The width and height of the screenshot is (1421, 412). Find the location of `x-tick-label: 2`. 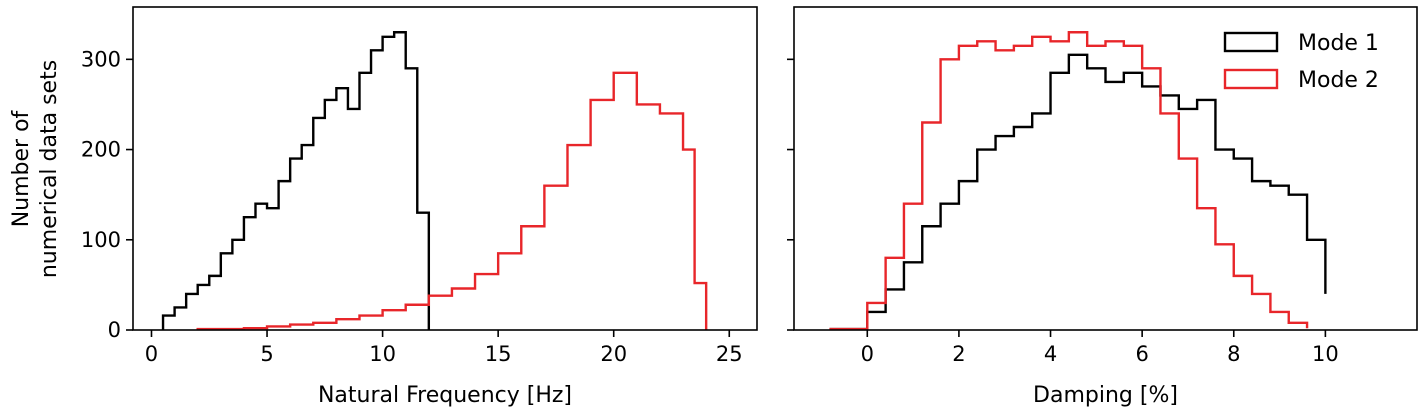

x-tick-label: 2 is located at coordinates (958, 354).